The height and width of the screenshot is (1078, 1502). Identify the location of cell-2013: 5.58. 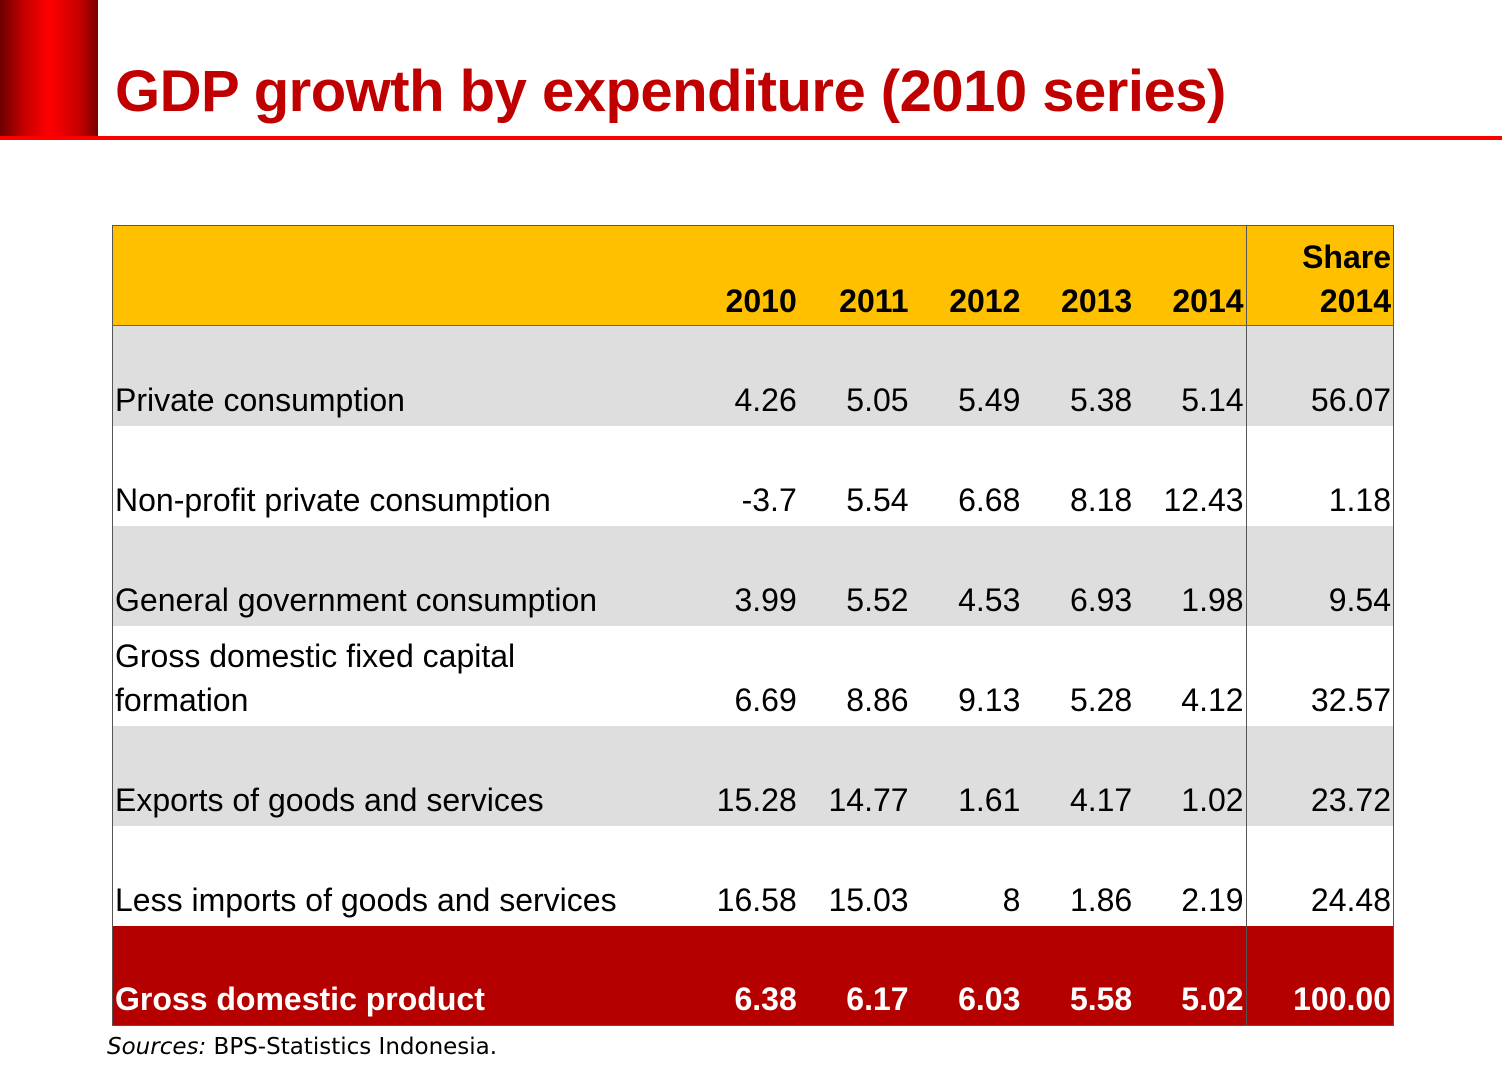
(1101, 999).